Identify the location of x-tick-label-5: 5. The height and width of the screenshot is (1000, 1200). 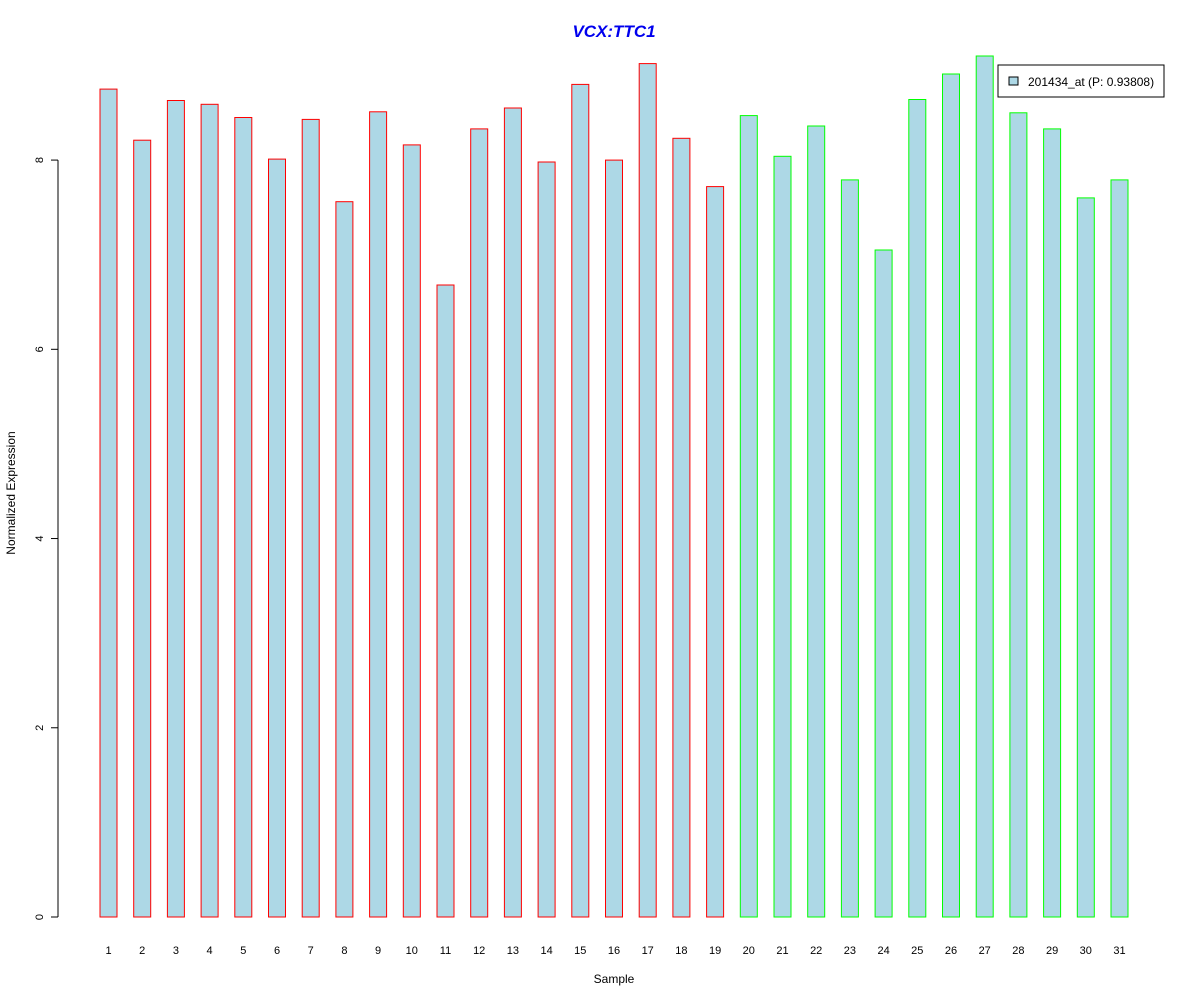
(243, 951).